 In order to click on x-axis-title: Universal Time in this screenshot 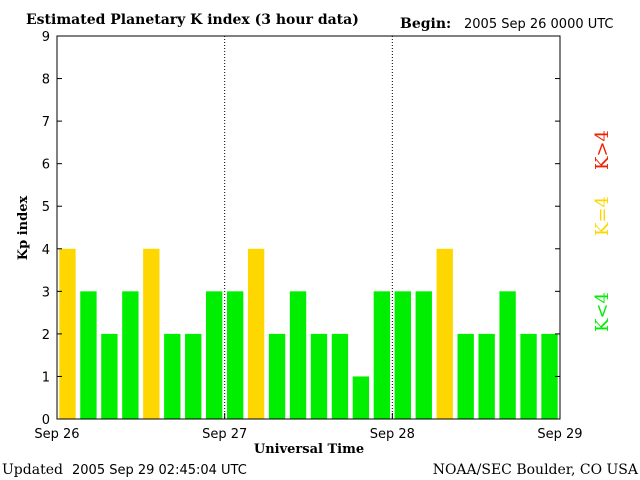, I will do `click(309, 449)`.